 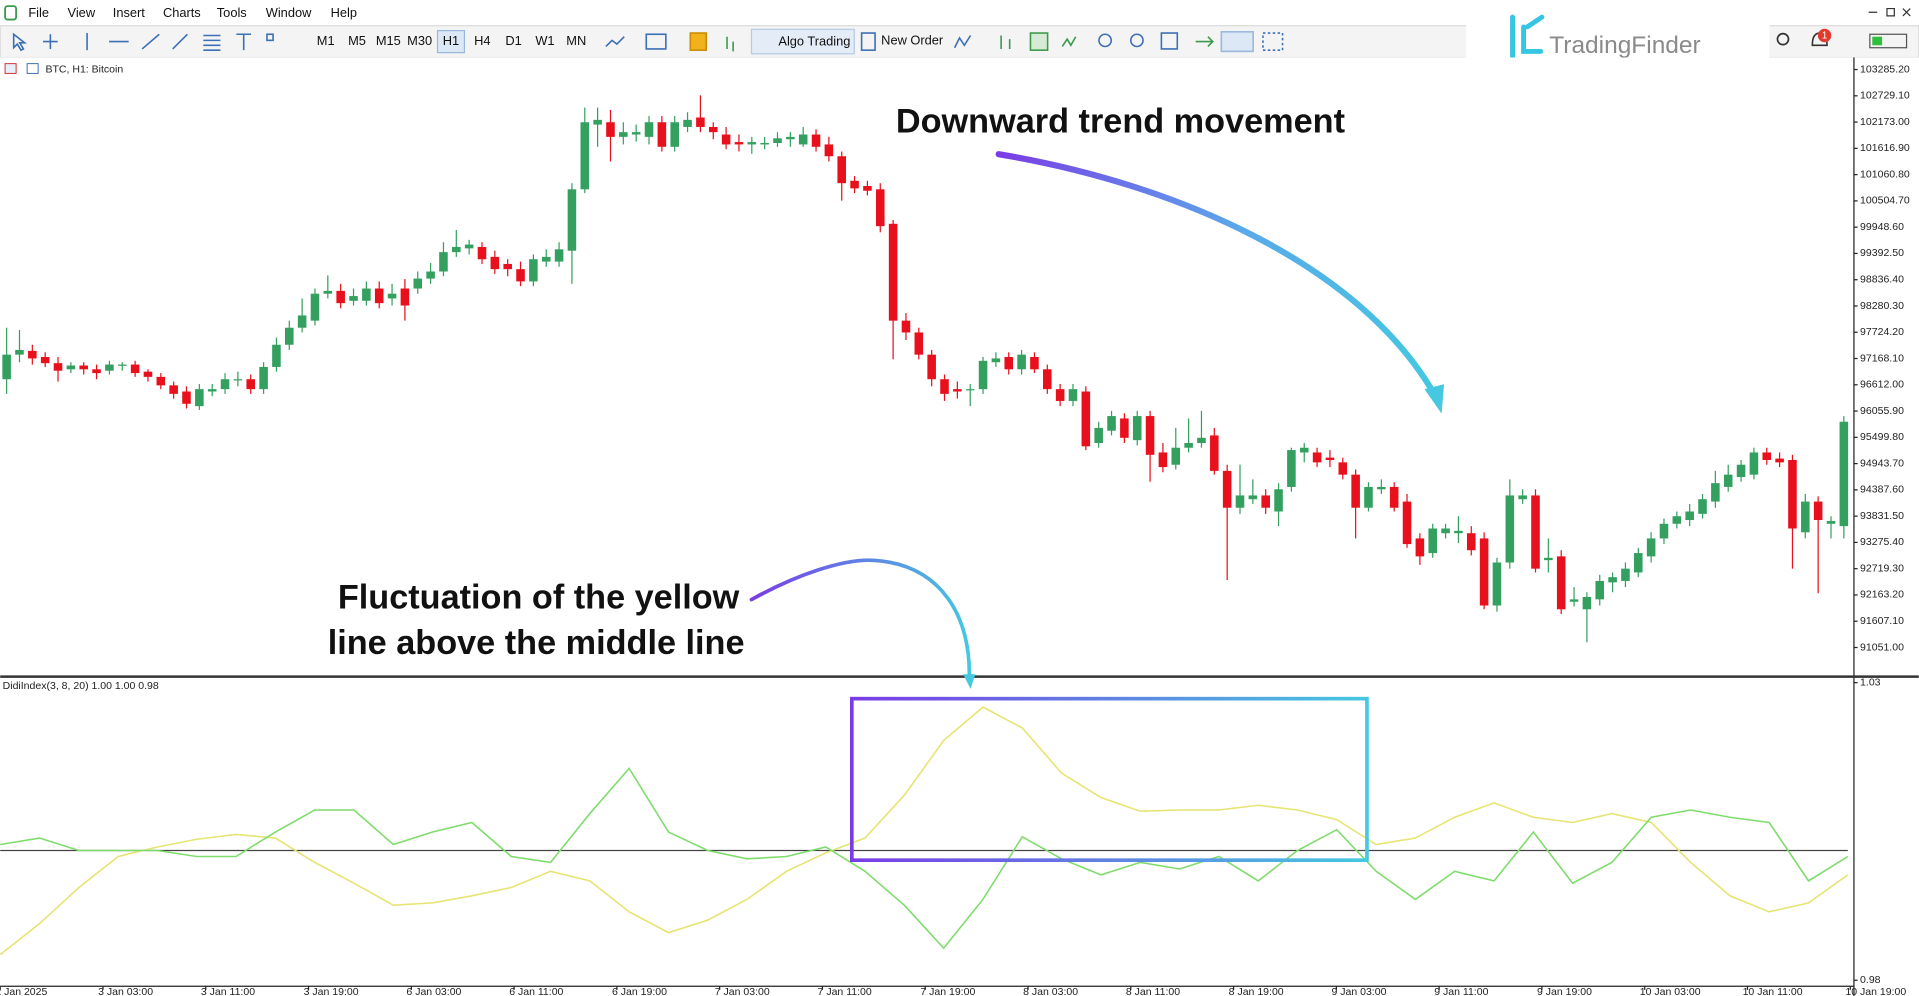 What do you see at coordinates (289, 12) in the screenshot?
I see `menu-item: Window` at bounding box center [289, 12].